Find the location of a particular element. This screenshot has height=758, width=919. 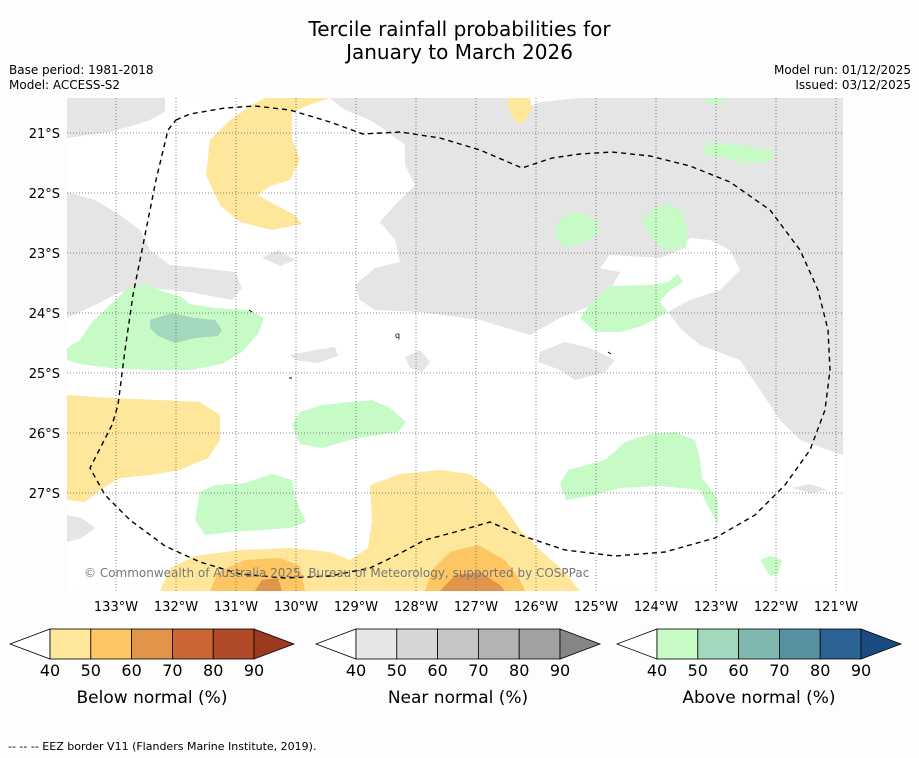

title-line-1: Tercile rainfall probabilities for is located at coordinates (459, 29).